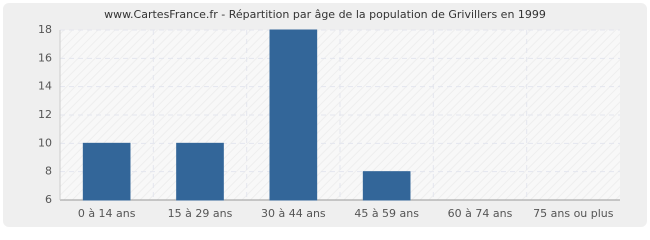  What do you see at coordinates (45, 86) in the screenshot?
I see `y-tick-label: 14` at bounding box center [45, 86].